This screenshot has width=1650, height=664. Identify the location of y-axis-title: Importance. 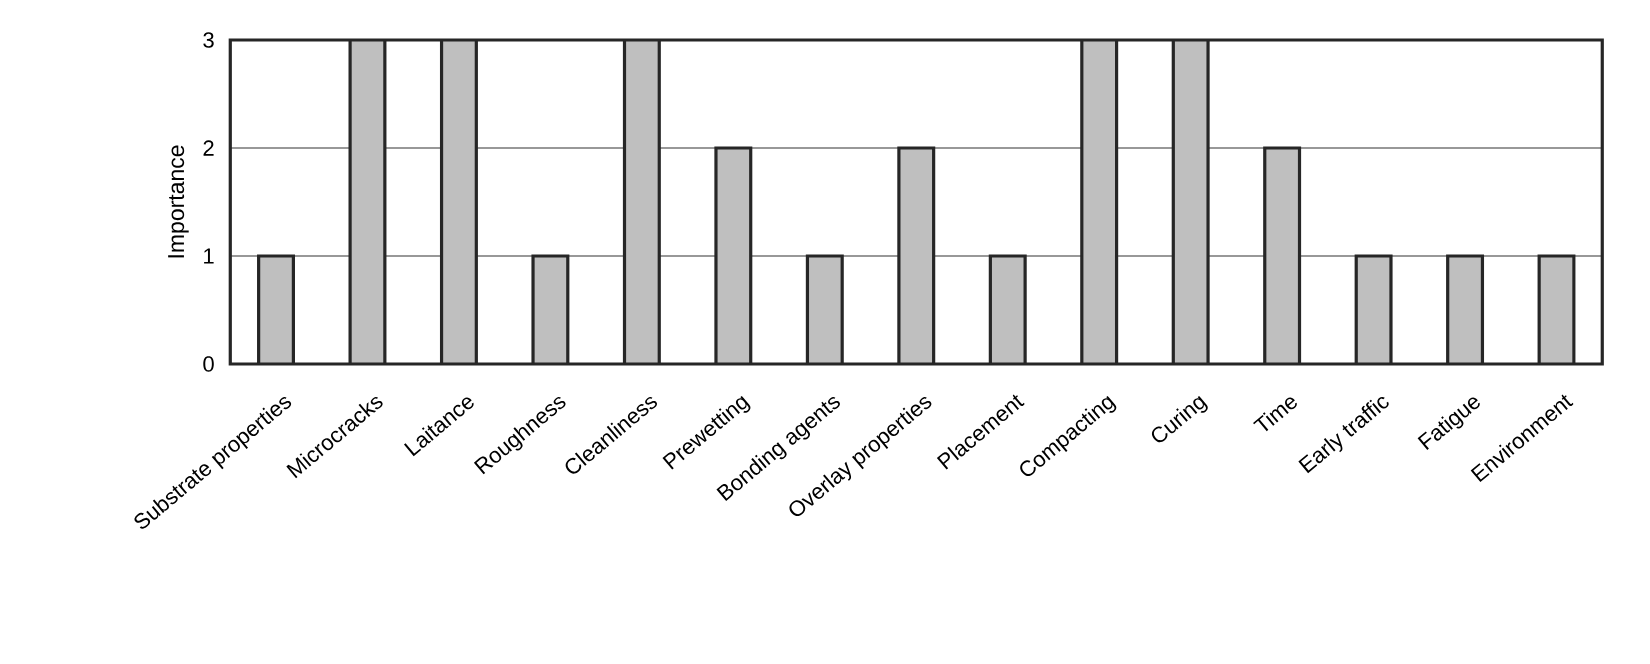
(178, 201).